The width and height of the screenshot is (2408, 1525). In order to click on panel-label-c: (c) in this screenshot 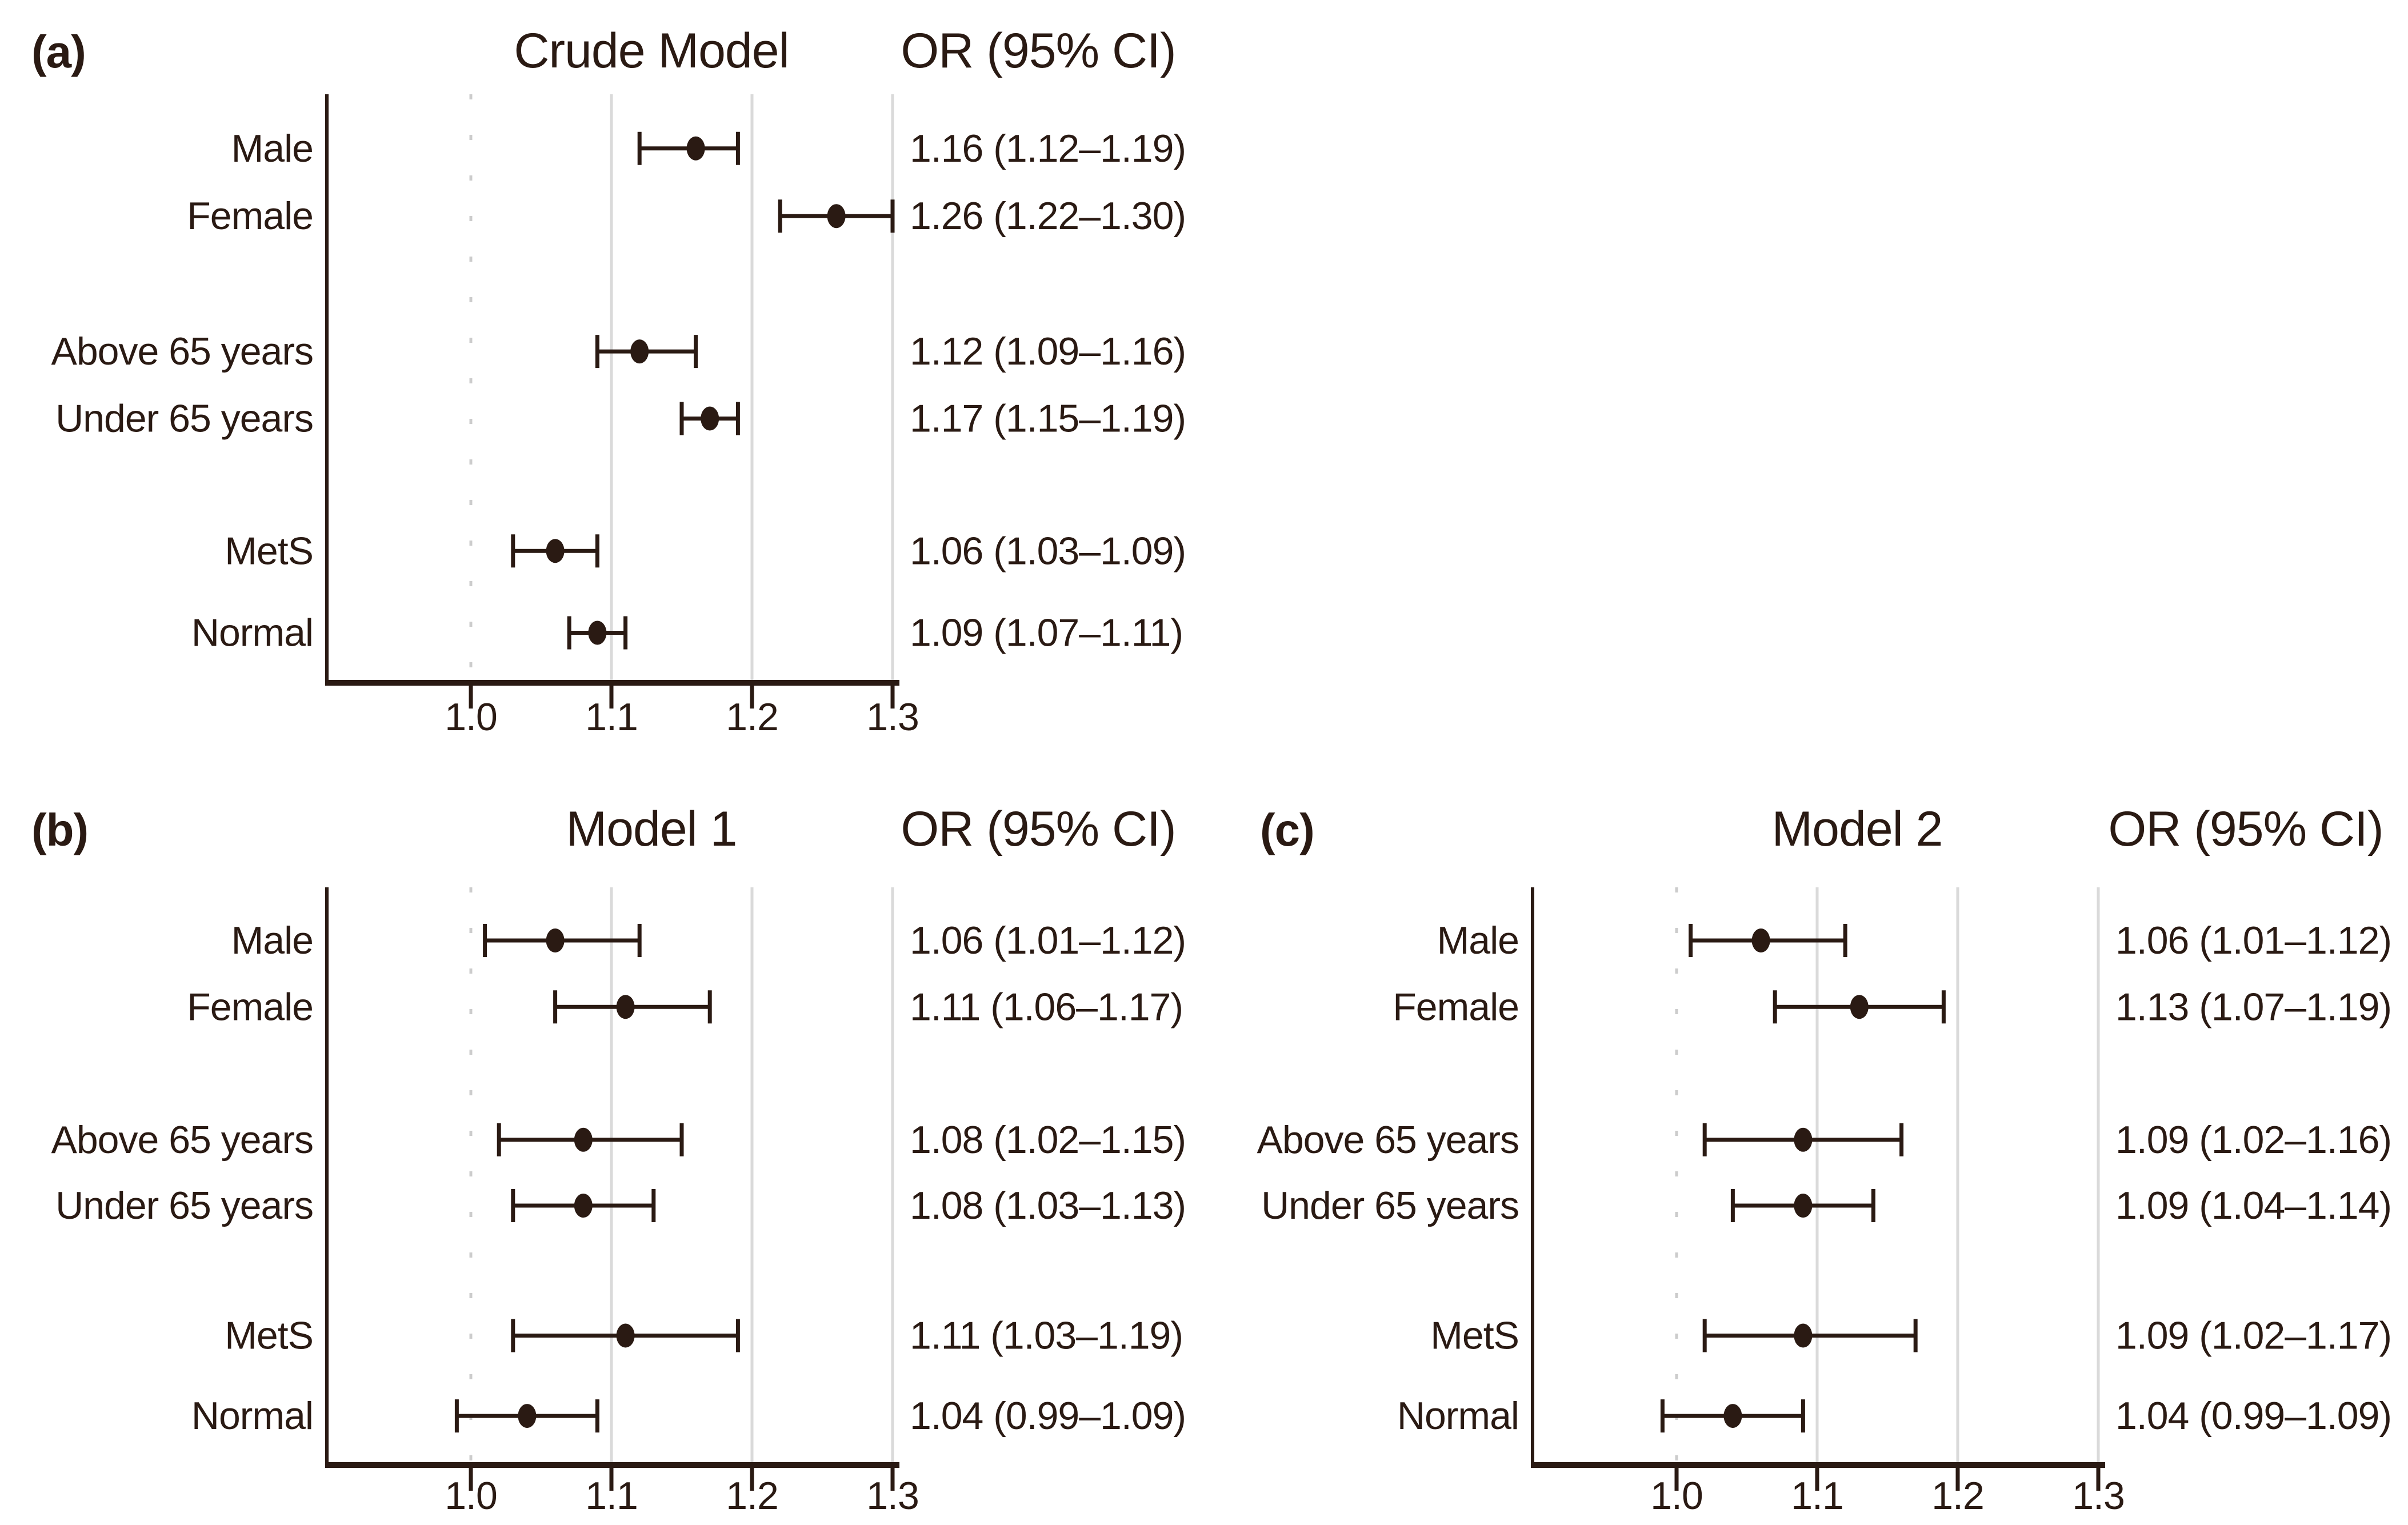, I will do `click(1287, 829)`.